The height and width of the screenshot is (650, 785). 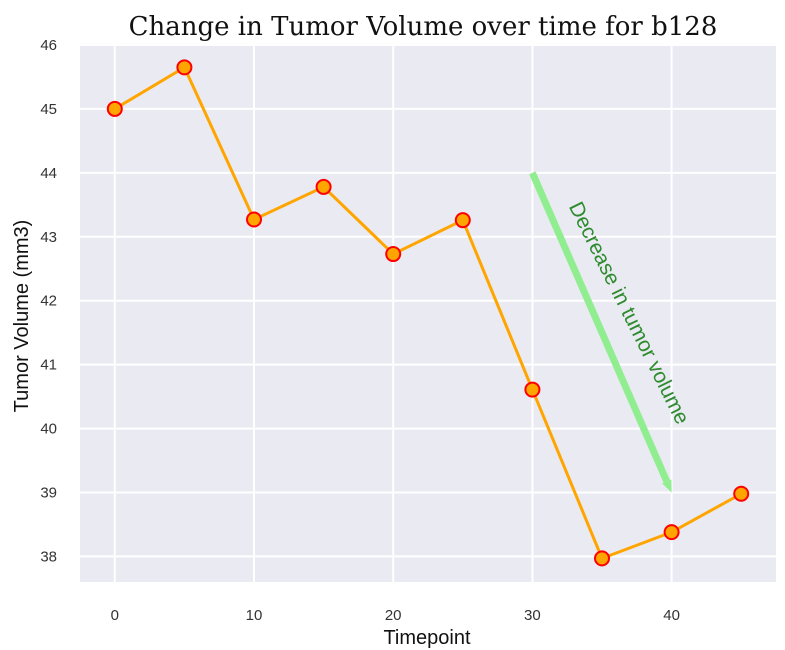 I want to click on x-axis-ticks: 0 10 20 30 40, so click(x=395, y=615).